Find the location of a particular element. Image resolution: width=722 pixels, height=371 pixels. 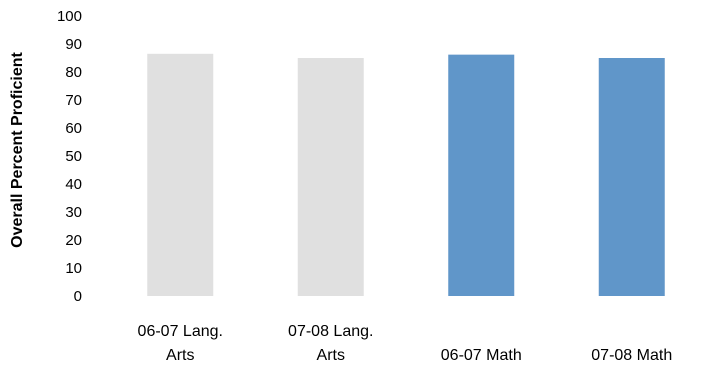

y-tick-label: 30 is located at coordinates (73, 212).